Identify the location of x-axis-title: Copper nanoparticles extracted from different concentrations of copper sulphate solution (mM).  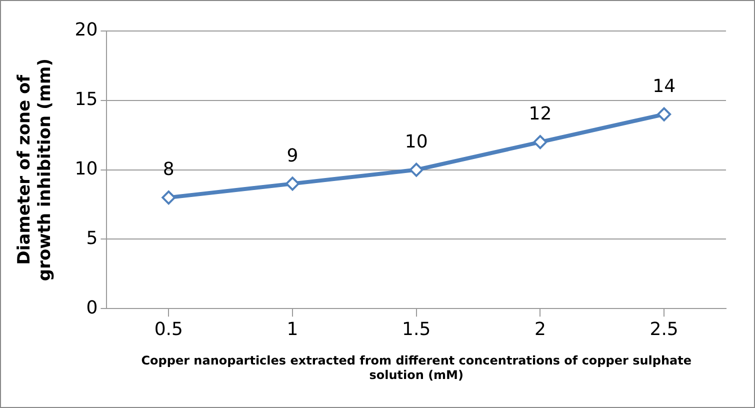
(416, 368).